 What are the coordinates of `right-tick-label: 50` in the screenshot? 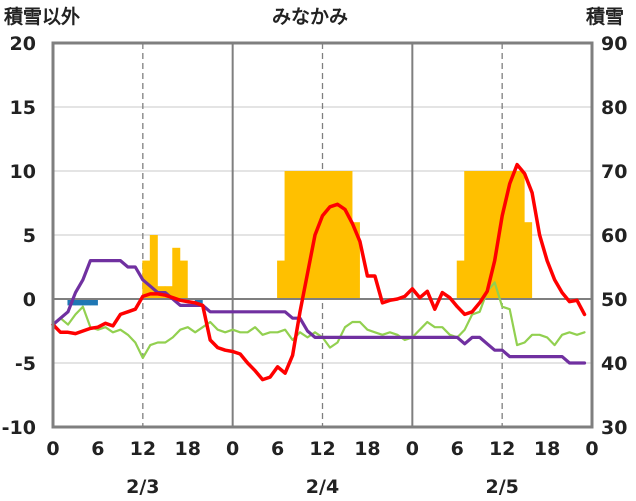 It's located at (614, 300).